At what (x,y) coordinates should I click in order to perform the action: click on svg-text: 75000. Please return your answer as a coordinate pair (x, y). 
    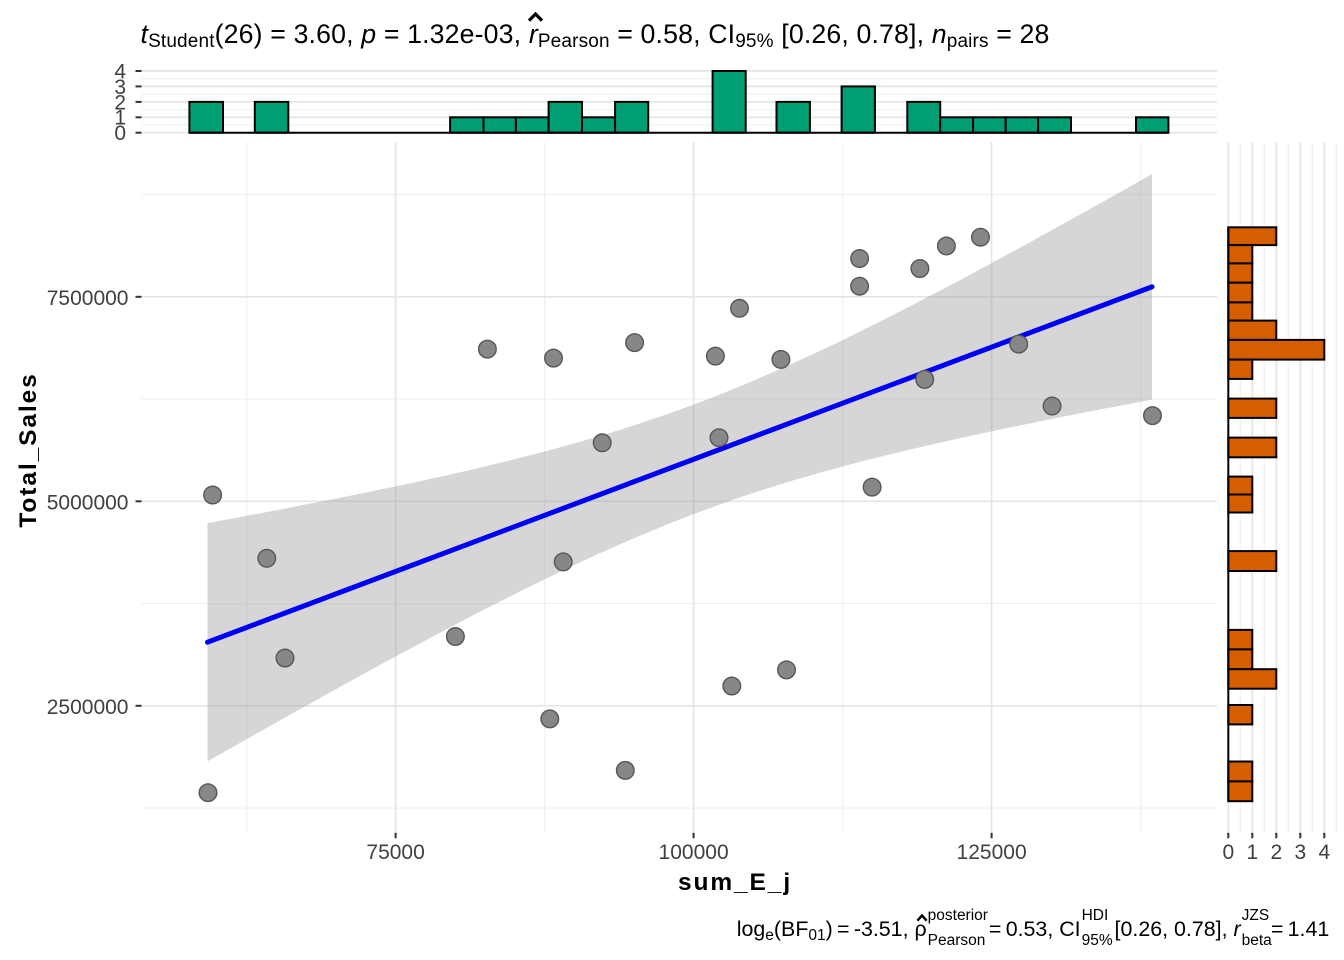
    Looking at the image, I should click on (395, 852).